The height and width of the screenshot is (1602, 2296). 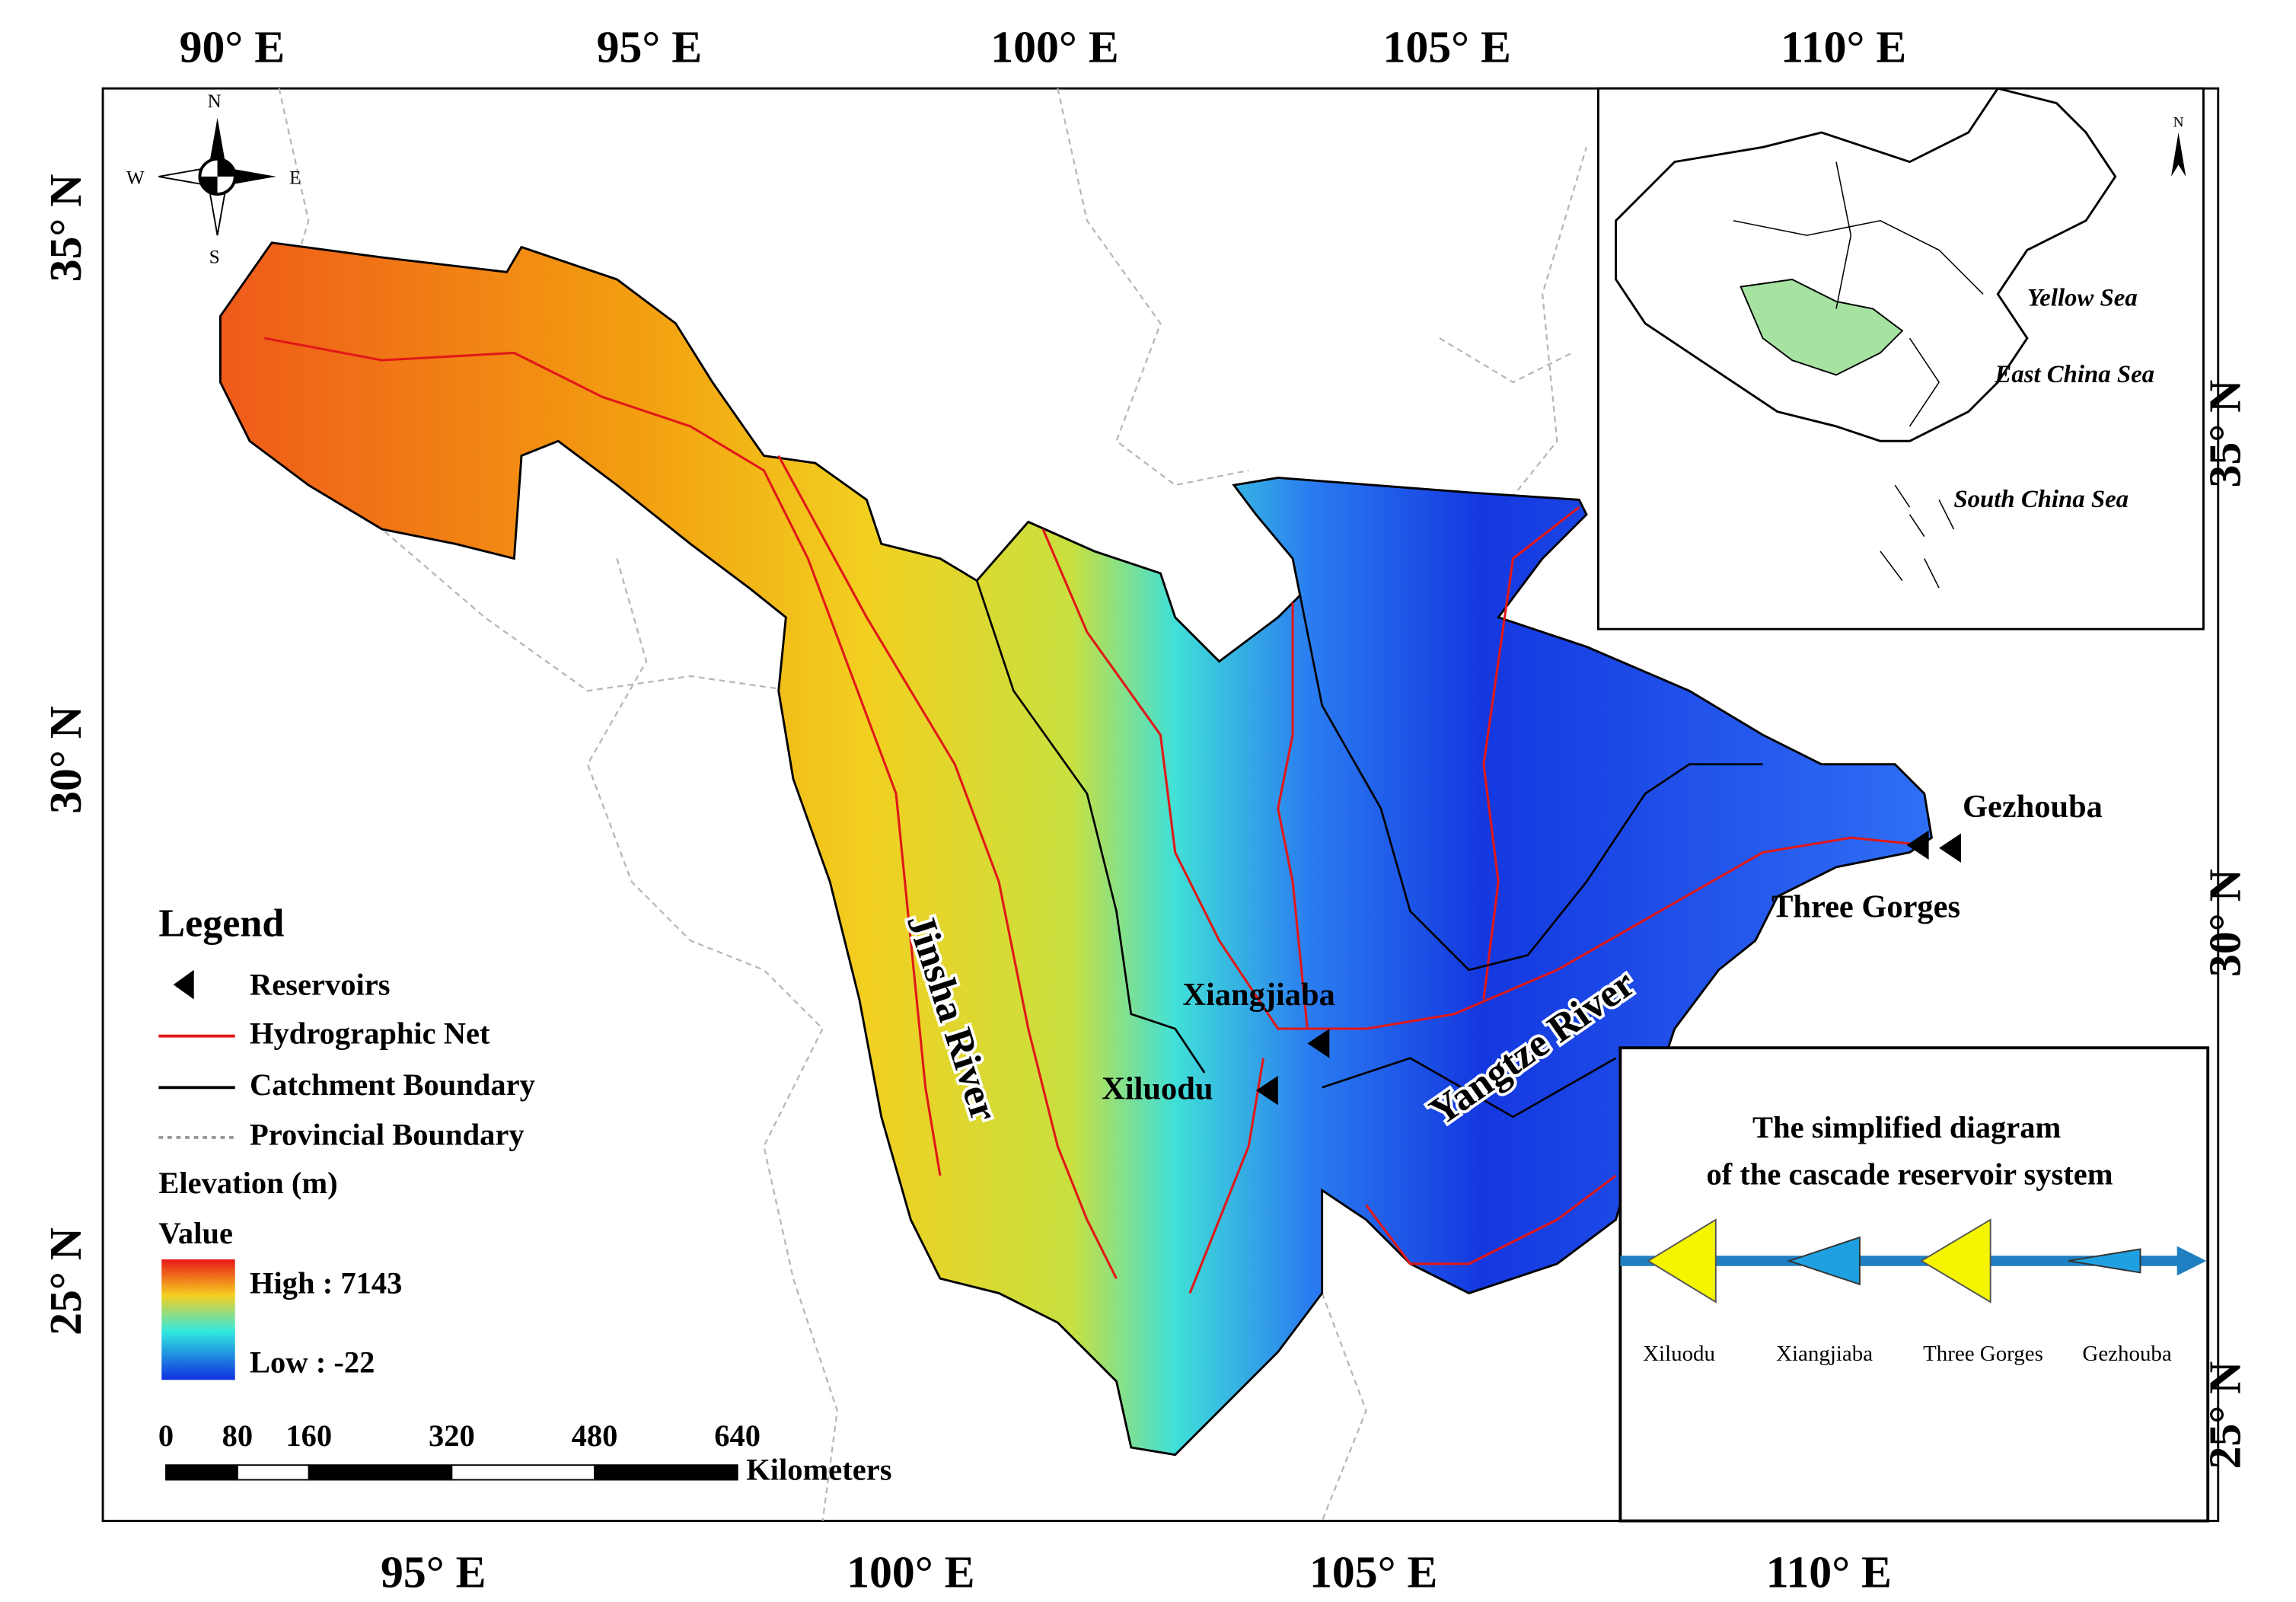 I want to click on left-axis-label: 30° N, so click(x=65, y=760).